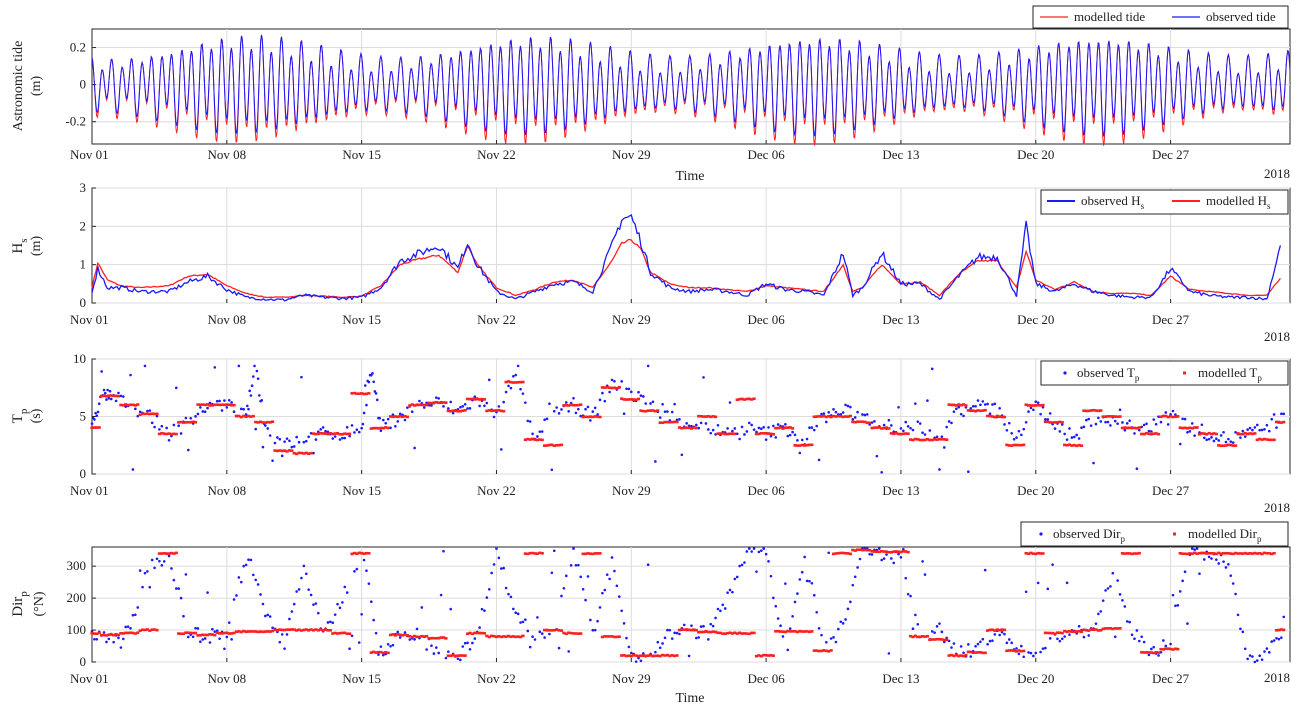  I want to click on x-tick-label: Dec 20, so click(1035, 678).